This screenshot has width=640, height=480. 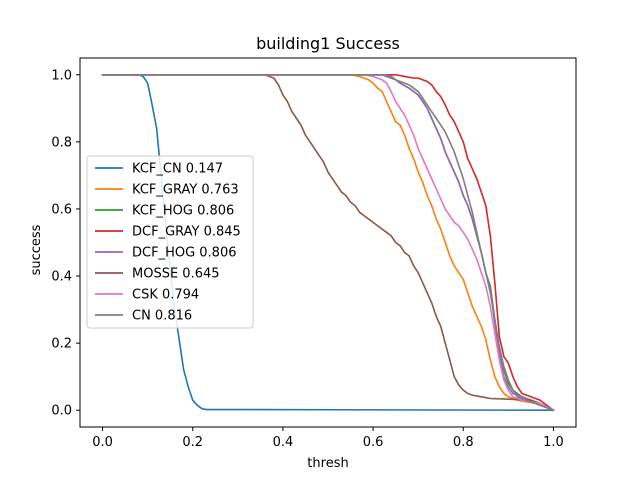 What do you see at coordinates (553, 442) in the screenshot?
I see `x-tick-label: 1.0` at bounding box center [553, 442].